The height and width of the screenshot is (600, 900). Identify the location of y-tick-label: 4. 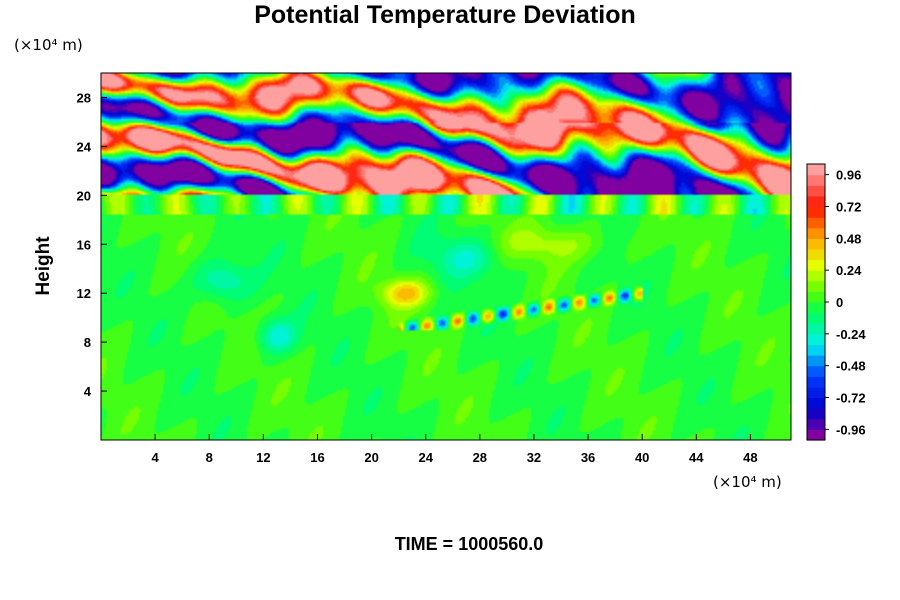
(88, 391).